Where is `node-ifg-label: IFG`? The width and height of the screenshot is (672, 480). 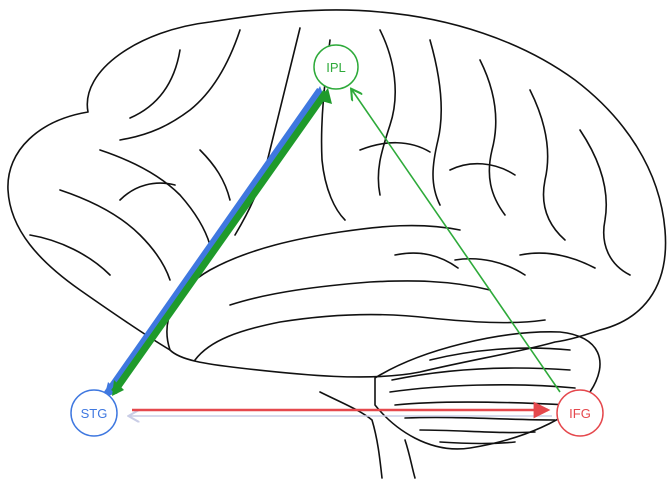
node-ifg-label: IFG is located at coordinates (580, 413).